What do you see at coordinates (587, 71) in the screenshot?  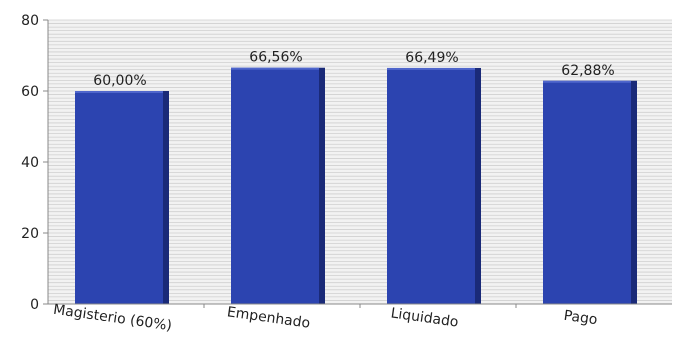 I see `data-label: 62,88%` at bounding box center [587, 71].